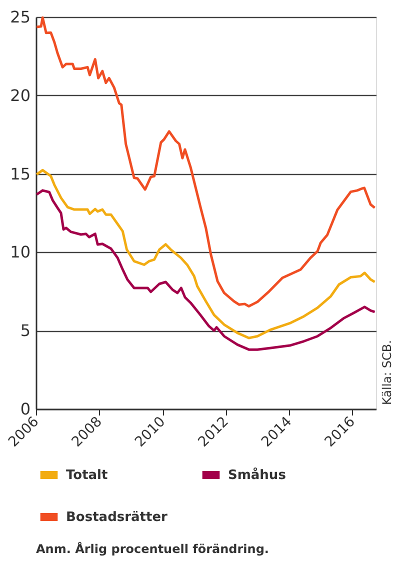 The image size is (410, 561). Describe the element at coordinates (20, 95) in the screenshot. I see `y-tick-label: 20` at that location.